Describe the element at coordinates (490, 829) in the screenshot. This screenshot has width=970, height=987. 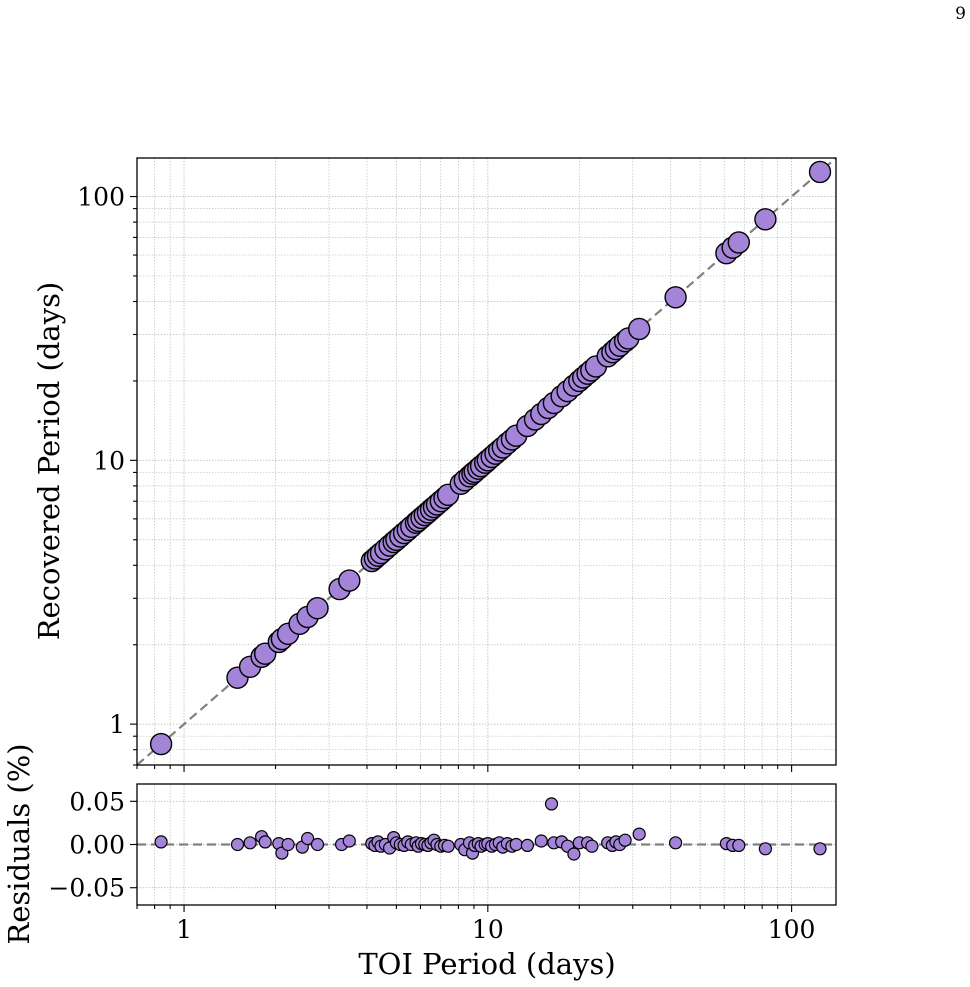
I see `residual-data-points` at that location.